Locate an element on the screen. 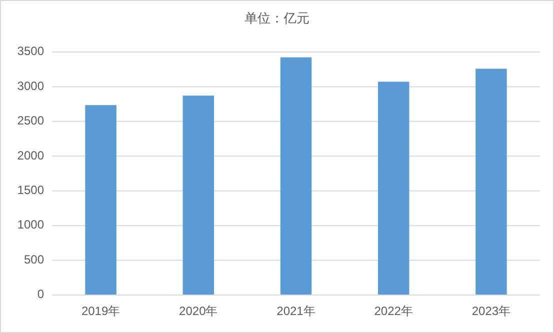  xtick: 2019年 is located at coordinates (100, 311).